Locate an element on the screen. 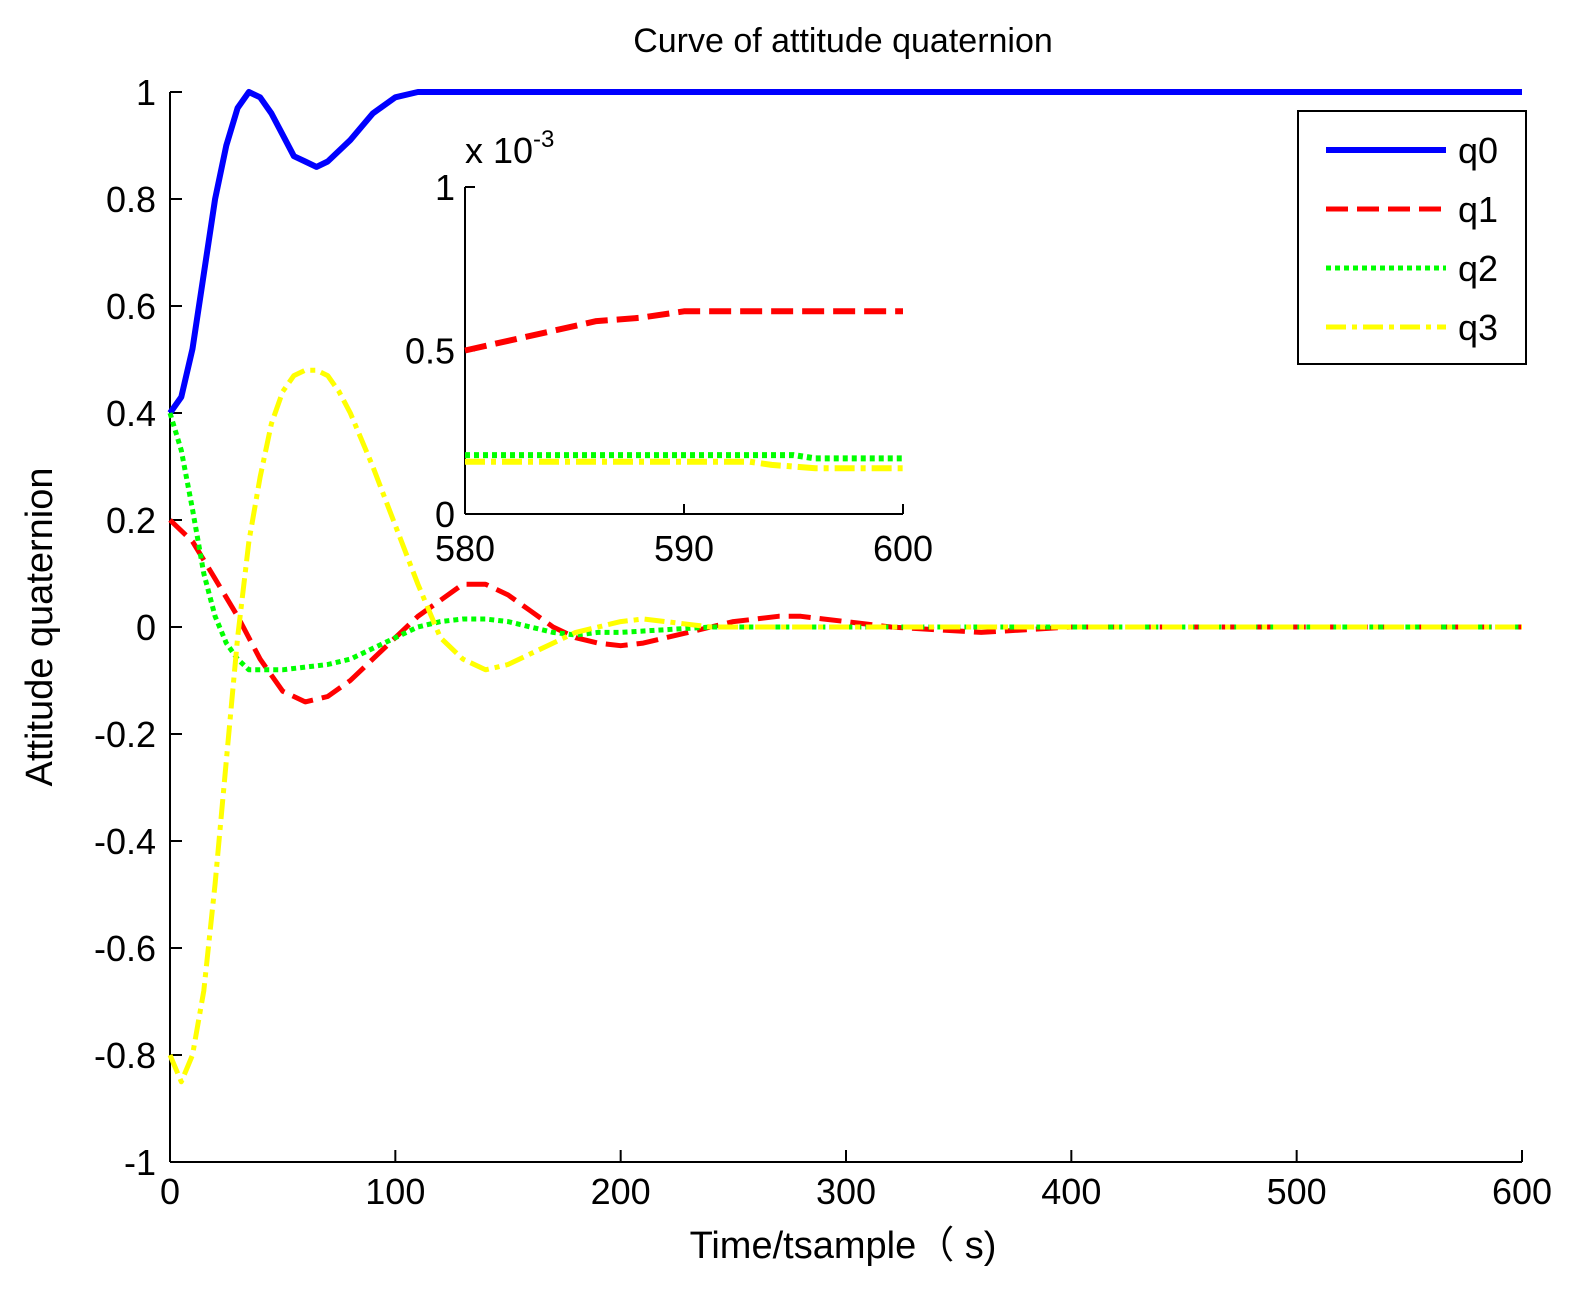 The height and width of the screenshot is (1303, 1589). y-tick-label: -0.4 is located at coordinates (125, 841).